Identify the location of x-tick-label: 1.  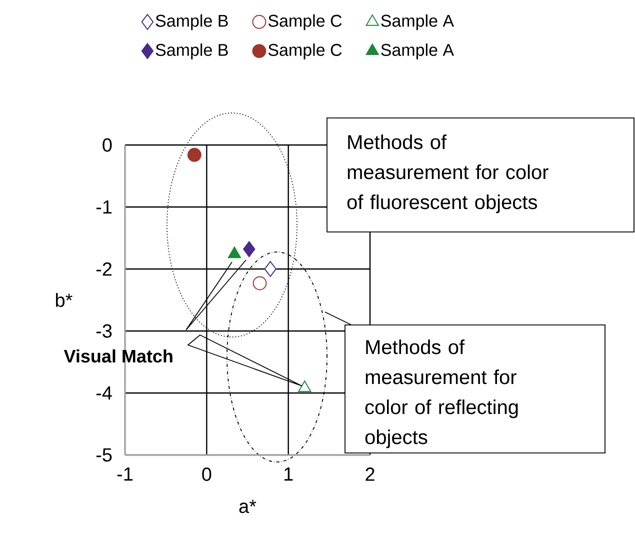
(288, 474).